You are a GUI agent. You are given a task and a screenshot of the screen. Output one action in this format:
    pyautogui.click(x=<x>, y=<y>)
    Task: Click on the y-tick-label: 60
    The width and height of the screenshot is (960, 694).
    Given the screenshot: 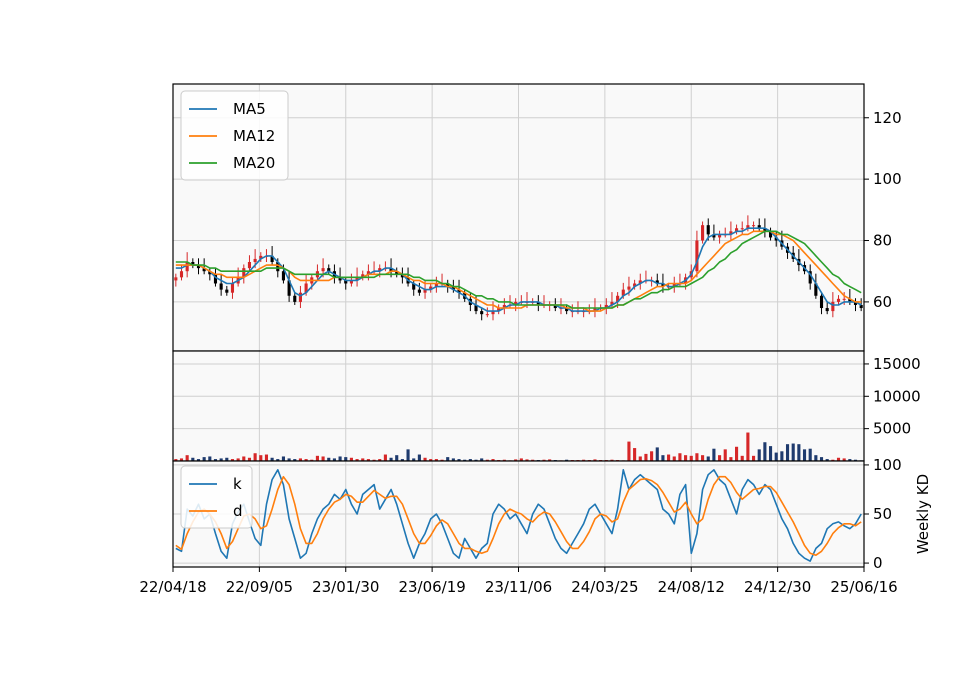 What is the action you would take?
    pyautogui.click(x=882, y=302)
    